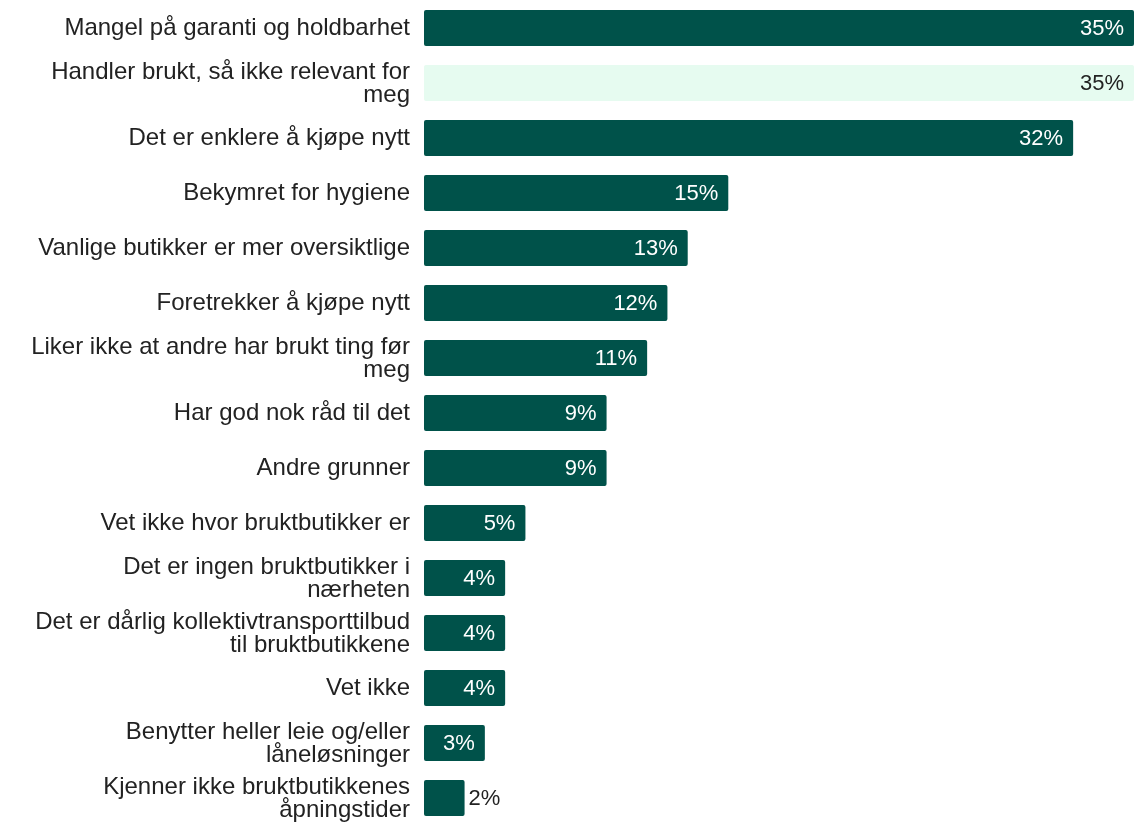 This screenshot has width=1134, height=835. What do you see at coordinates (296, 191) in the screenshot?
I see `y-tick-label: Bekymret for hygiene` at bounding box center [296, 191].